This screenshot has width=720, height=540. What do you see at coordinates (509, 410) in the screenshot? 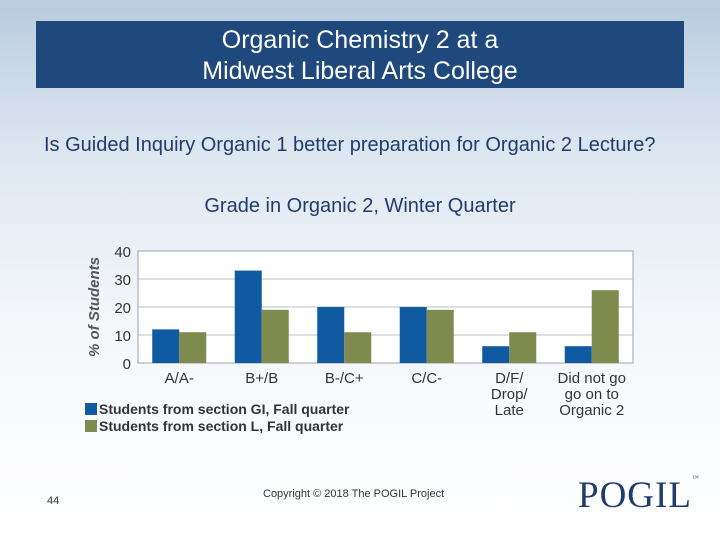
I see `x-tick-label: Late` at bounding box center [509, 410].